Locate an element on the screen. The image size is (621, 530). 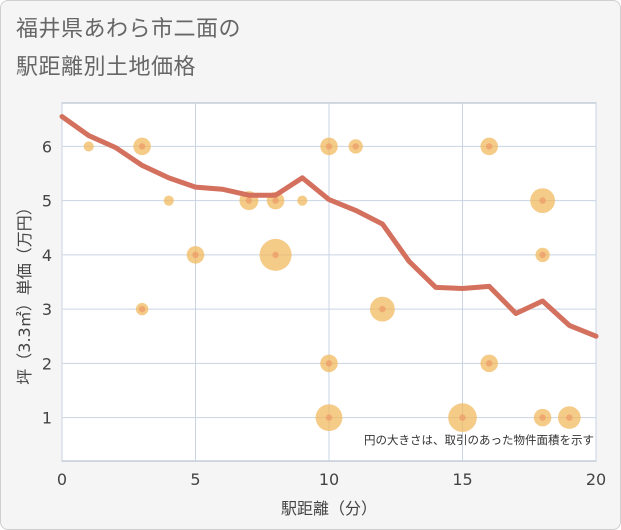
x-tick-label: 5 is located at coordinates (195, 479).